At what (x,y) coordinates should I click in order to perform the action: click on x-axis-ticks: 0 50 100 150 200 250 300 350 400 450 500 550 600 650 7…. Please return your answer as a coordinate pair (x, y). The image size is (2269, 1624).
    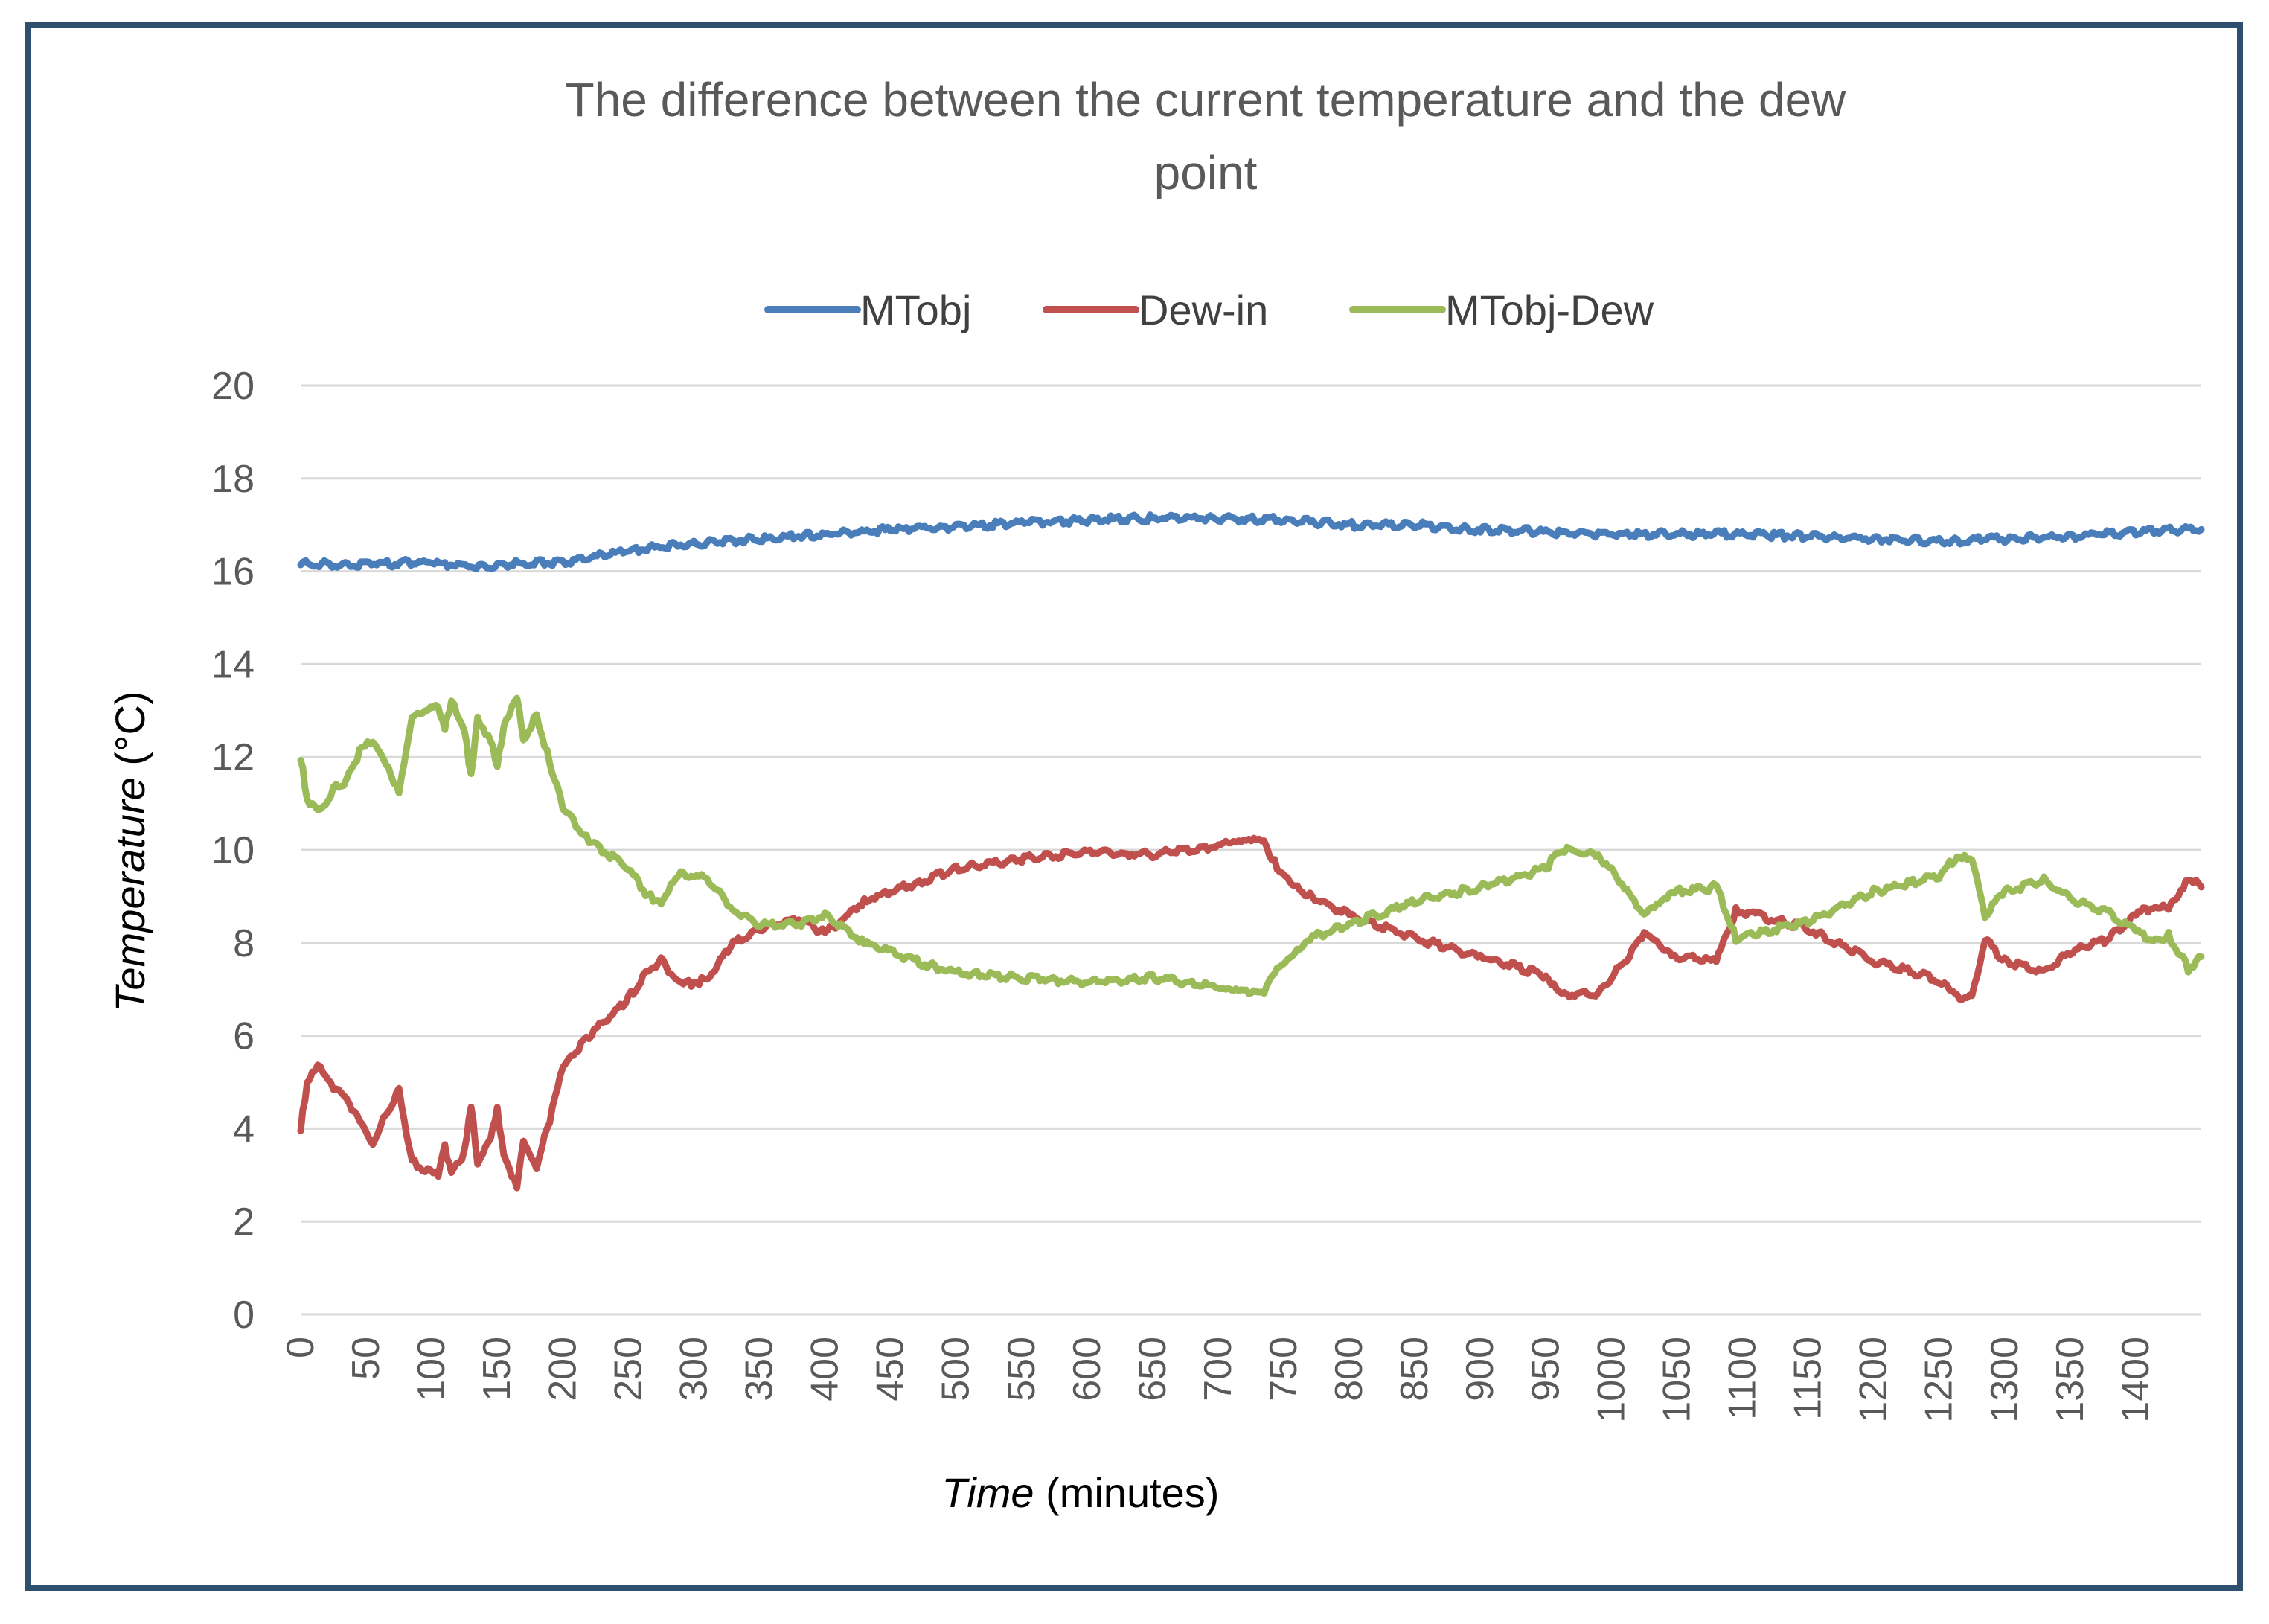
    Looking at the image, I should click on (1218, 1380).